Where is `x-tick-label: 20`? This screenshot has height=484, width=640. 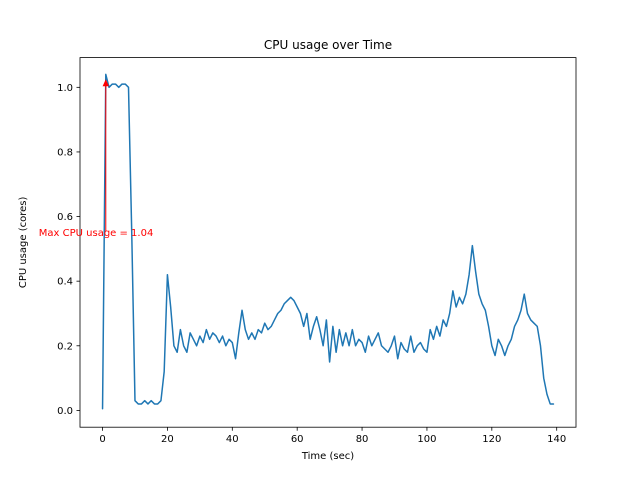 x-tick-label: 20 is located at coordinates (167, 439).